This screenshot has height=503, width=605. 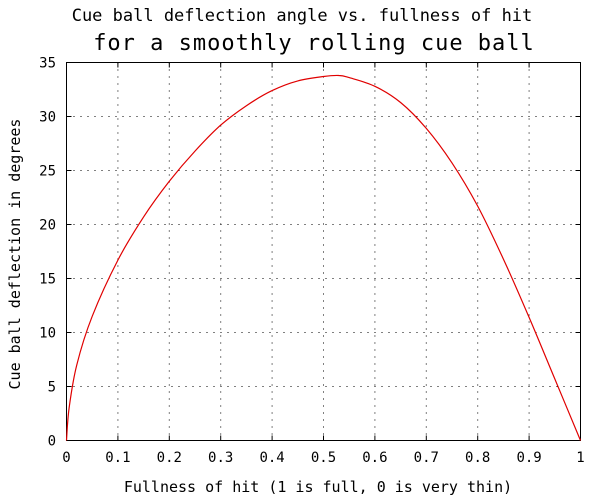 I want to click on x-tick-label: 0.5, so click(x=323, y=458).